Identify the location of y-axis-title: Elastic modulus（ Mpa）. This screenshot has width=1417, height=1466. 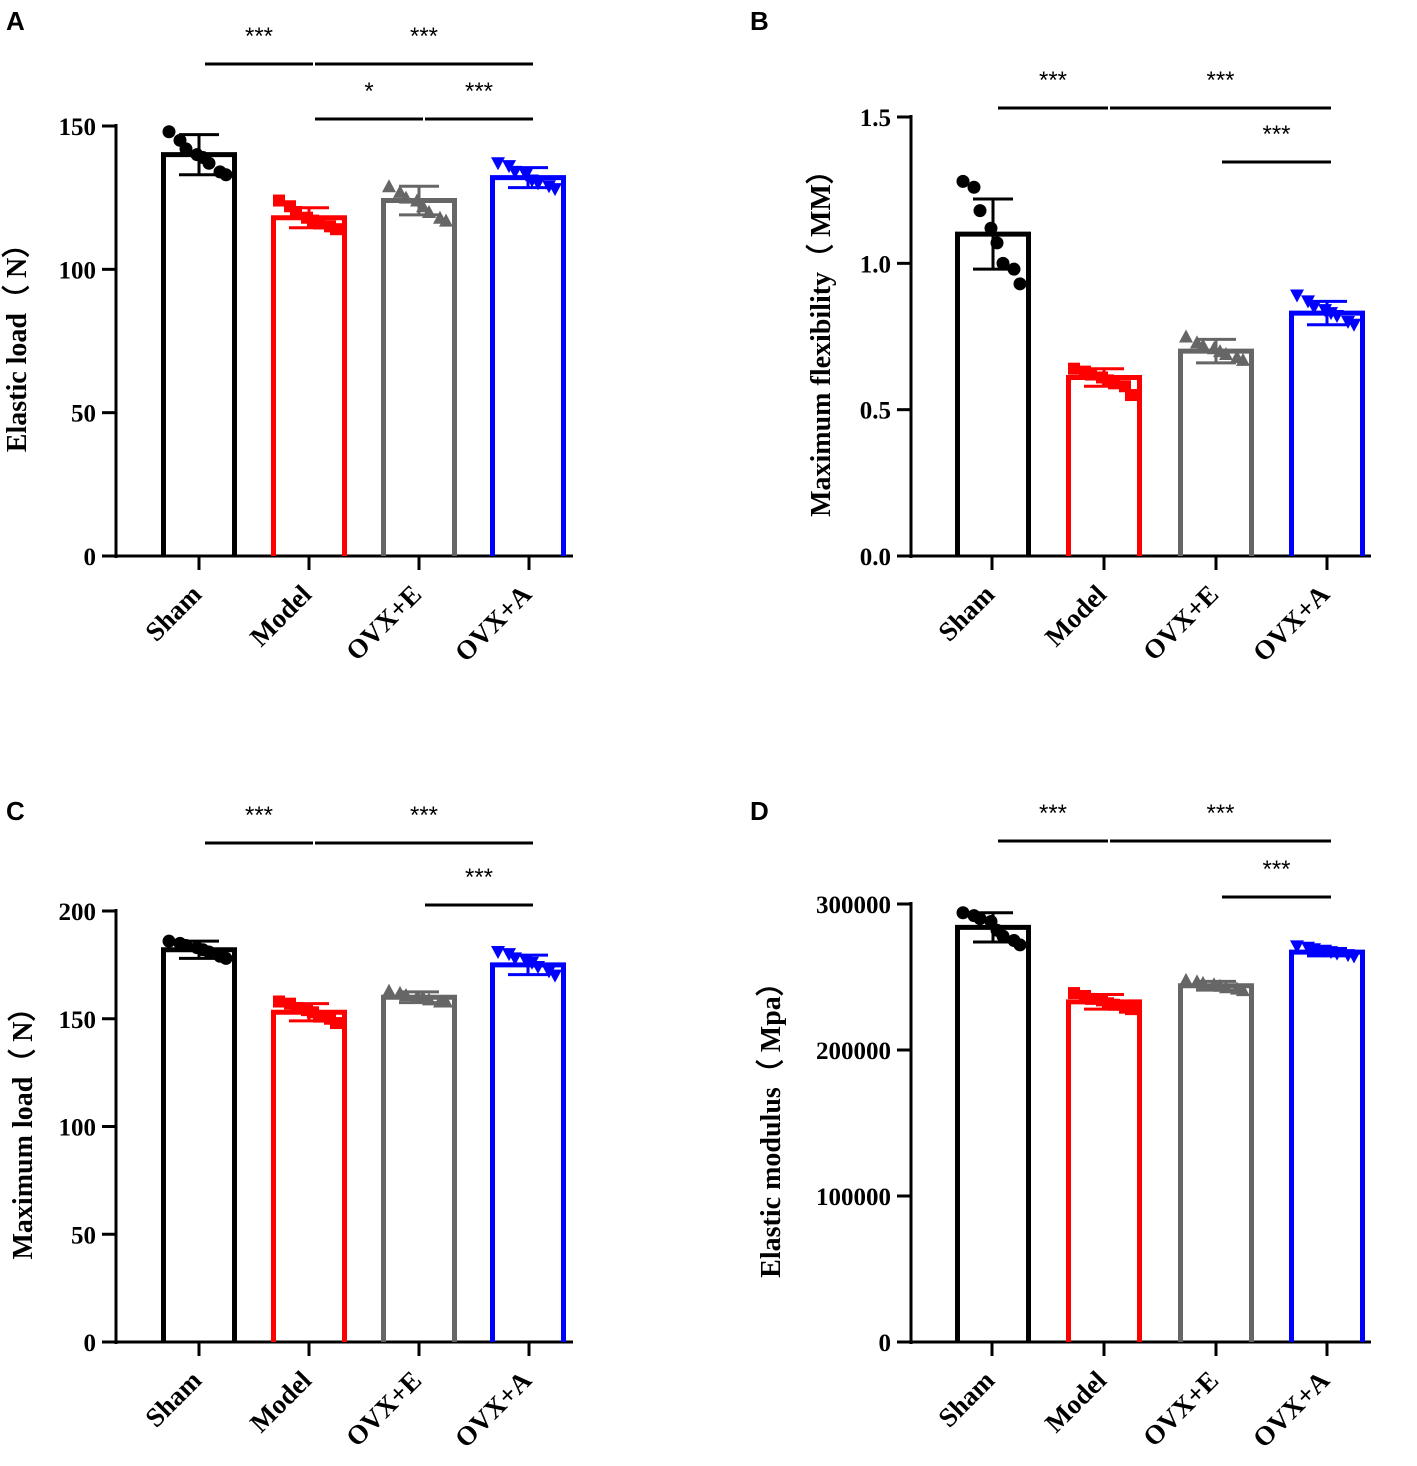
(770, 1123).